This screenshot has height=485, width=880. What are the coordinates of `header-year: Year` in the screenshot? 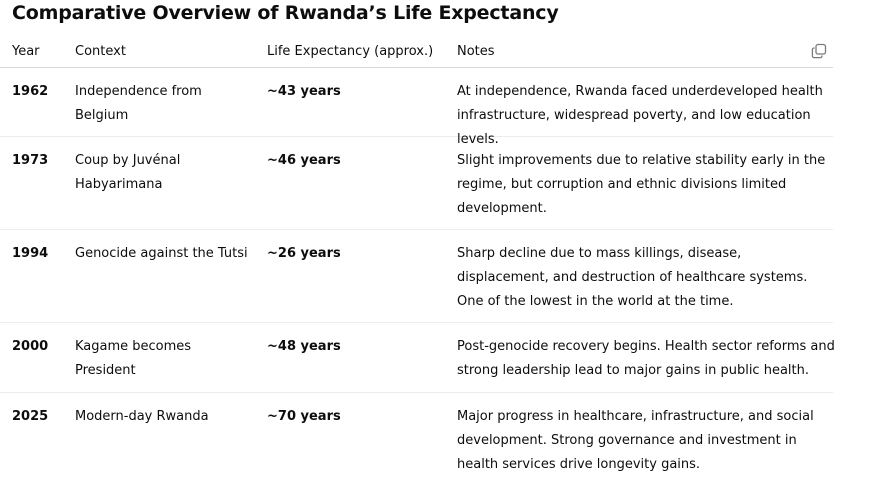 It's located at (26, 51).